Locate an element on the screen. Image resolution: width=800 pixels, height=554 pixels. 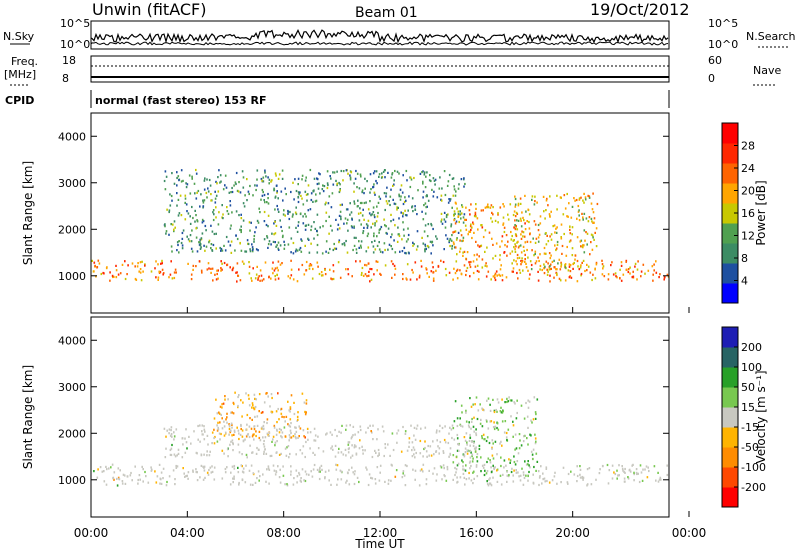
time-x-label: Time UT is located at coordinates (379, 544).